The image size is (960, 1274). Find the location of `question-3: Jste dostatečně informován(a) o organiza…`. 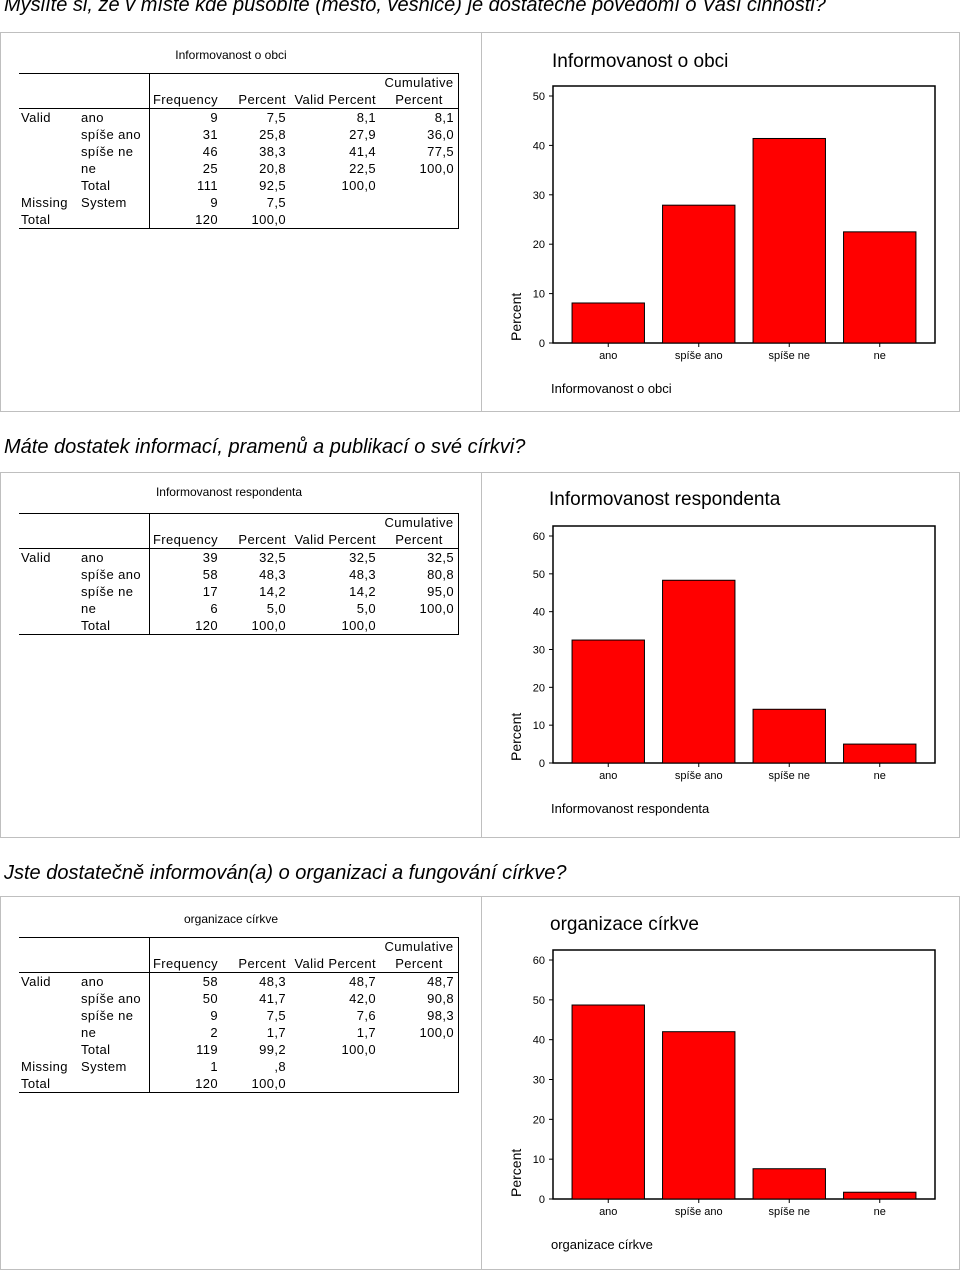

question-3: Jste dostatečně informován(a) o organiza… is located at coordinates (285, 873).